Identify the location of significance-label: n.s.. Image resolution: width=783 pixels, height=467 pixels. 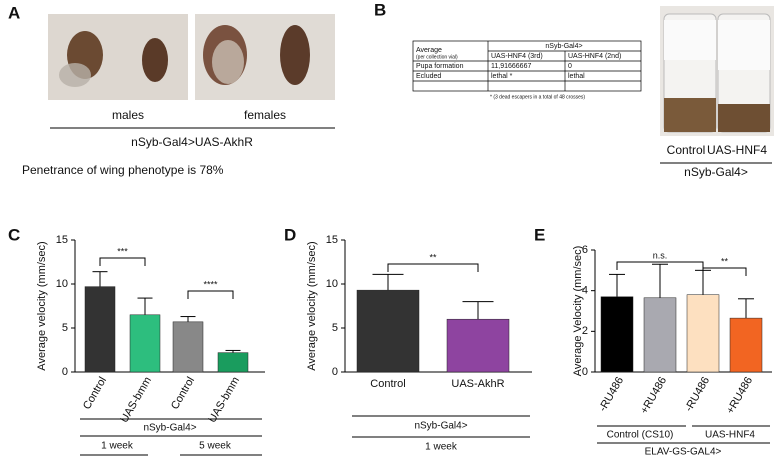
(660, 255).